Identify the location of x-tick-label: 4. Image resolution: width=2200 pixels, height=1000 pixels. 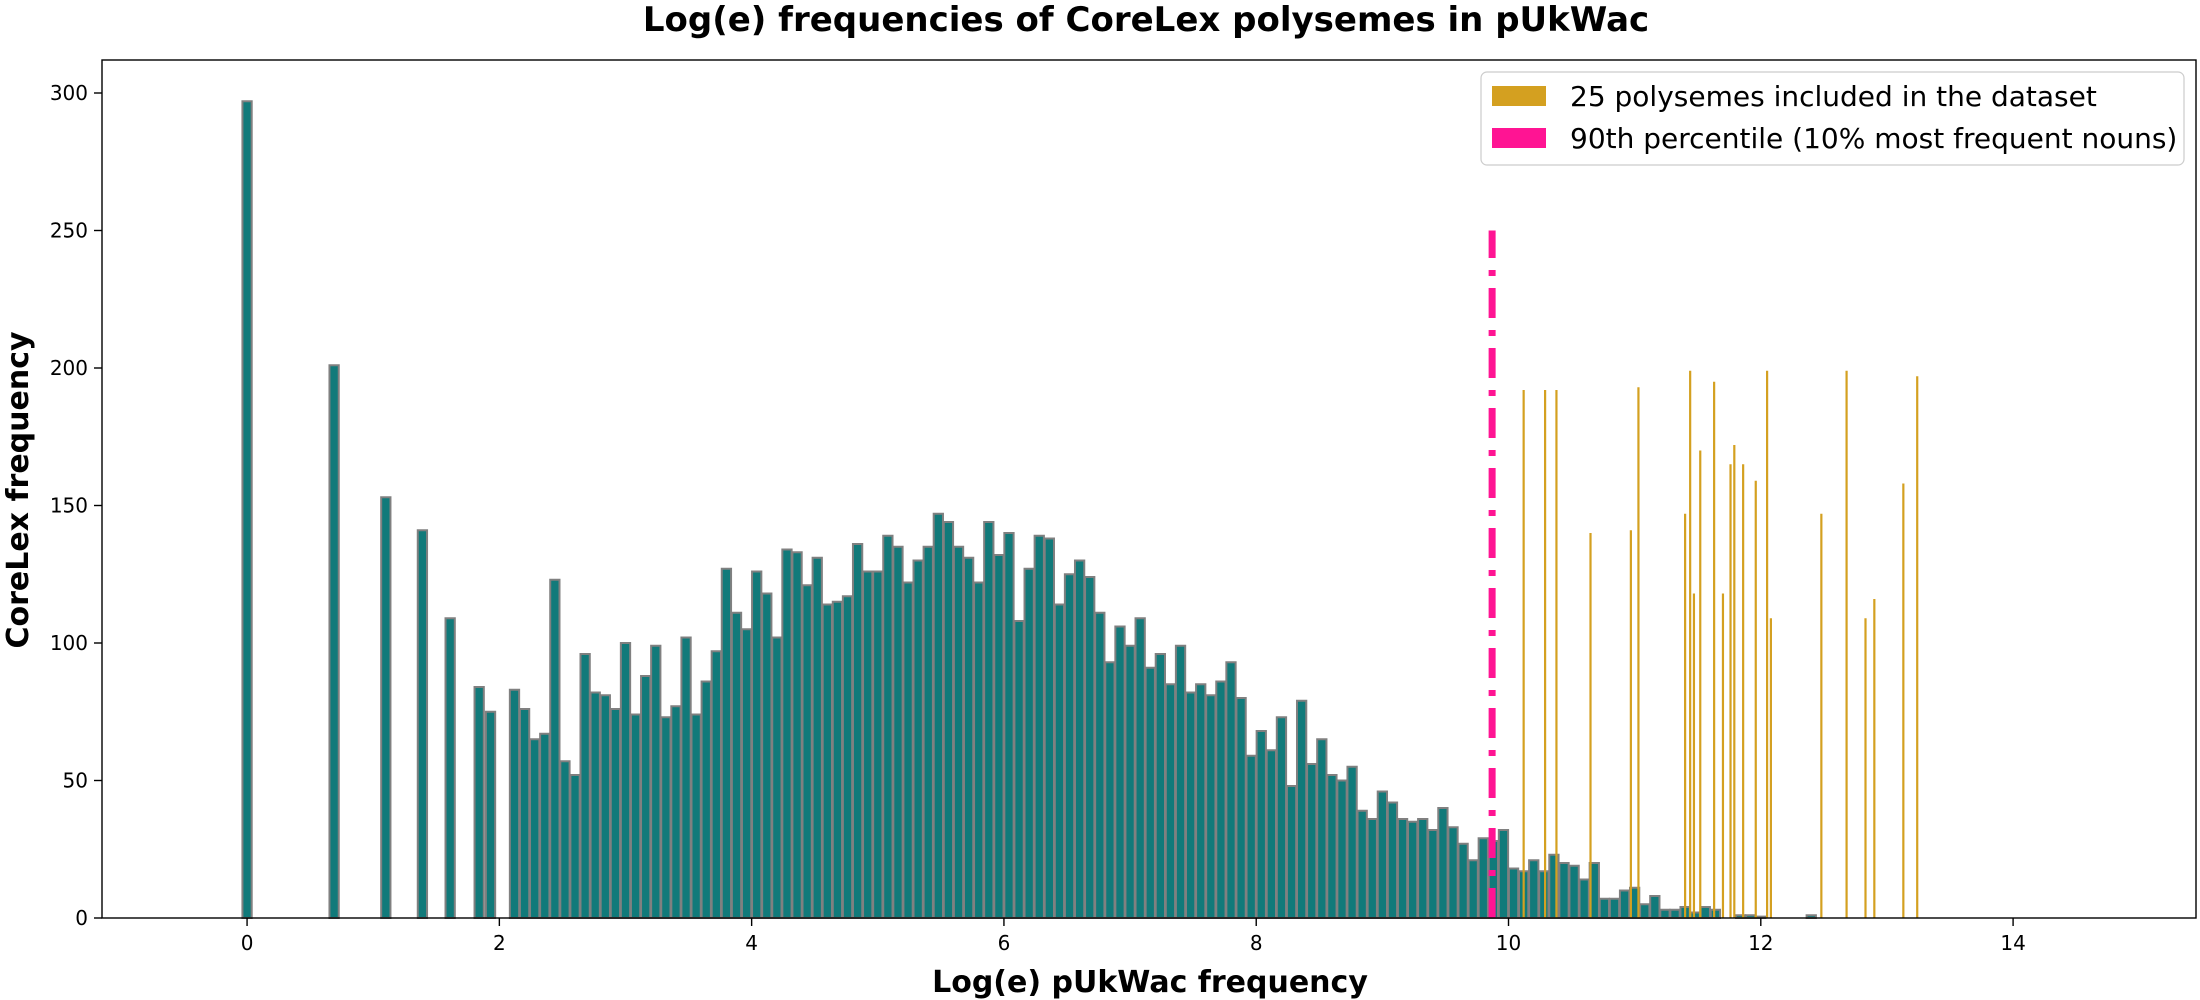
(751, 943).